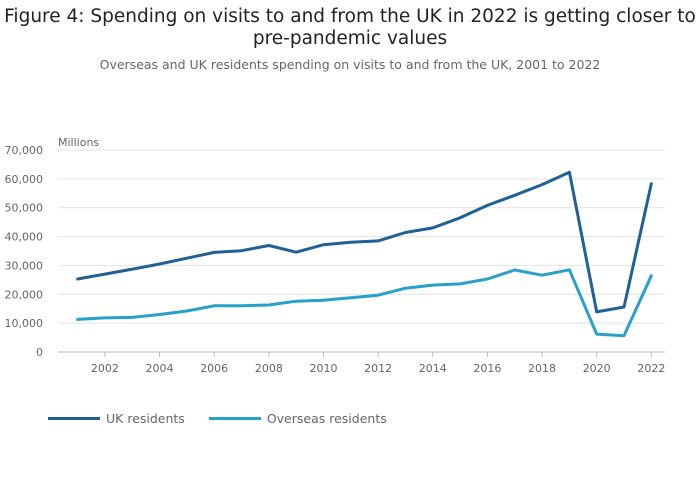 This screenshot has width=700, height=502. I want to click on legend-label-uk-residents: UK residents, so click(145, 418).